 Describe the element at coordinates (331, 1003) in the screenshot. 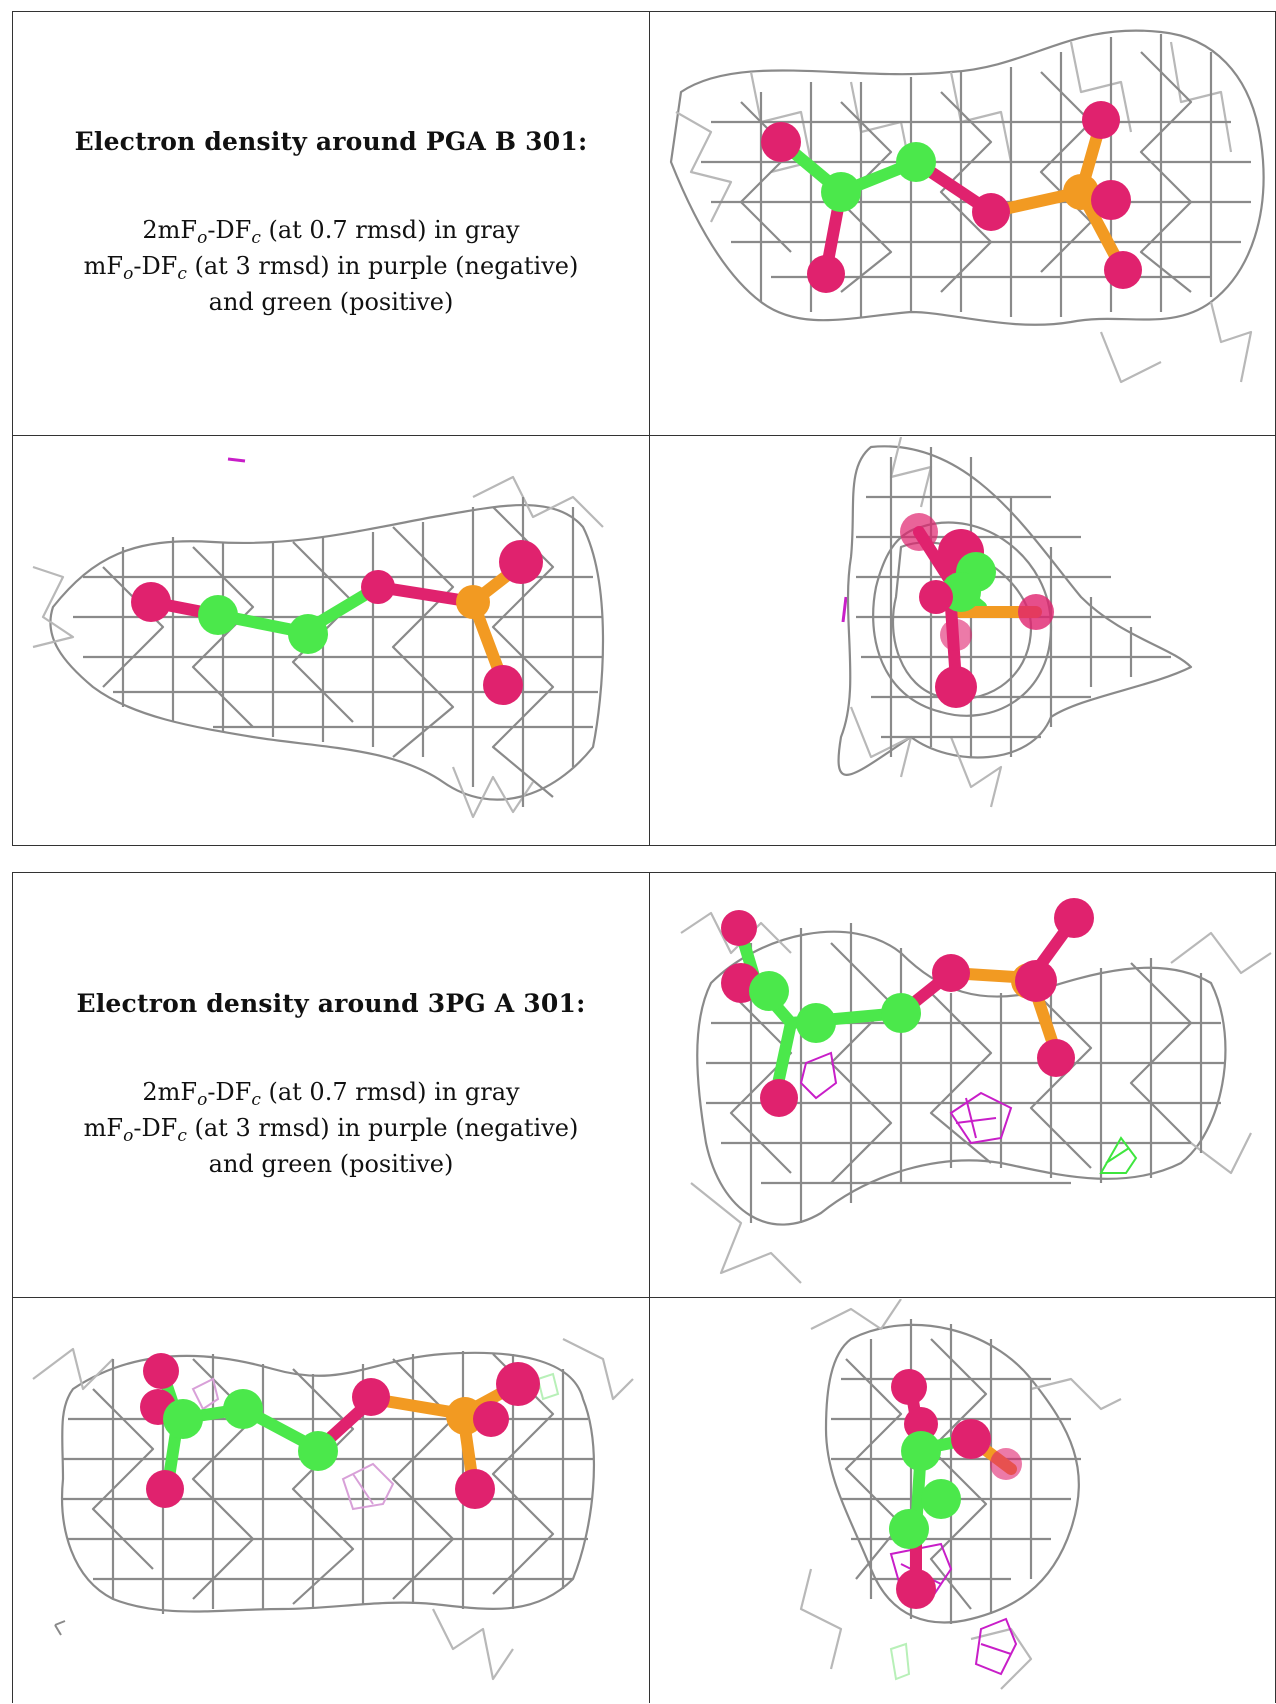

I see `section-heading: Electron density around 3PG A 301:` at that location.